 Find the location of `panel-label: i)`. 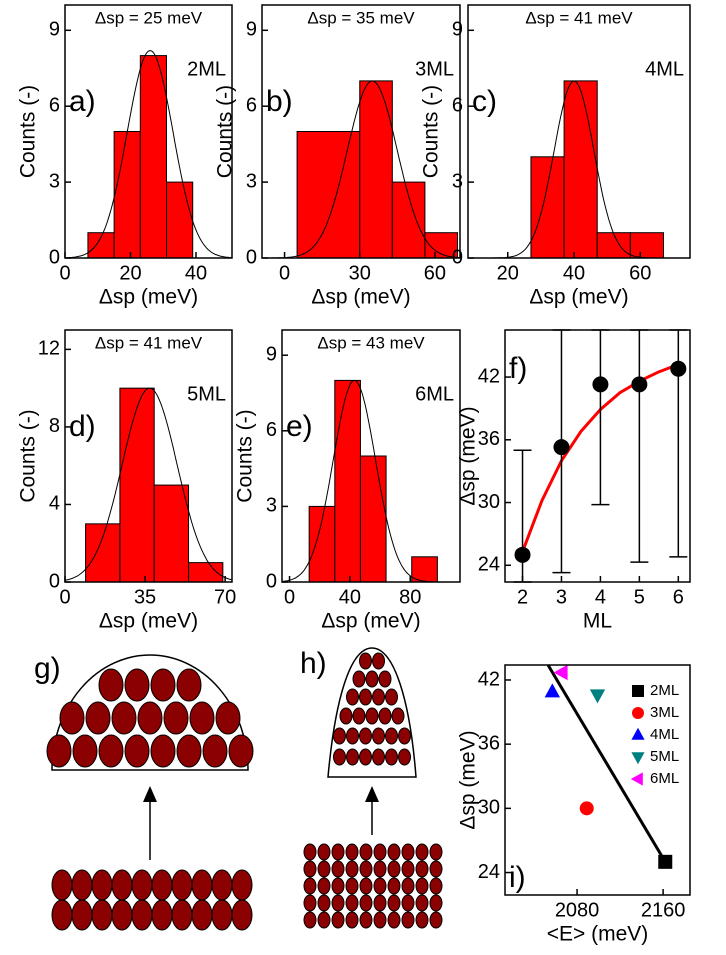

panel-label: i) is located at coordinates (517, 877).